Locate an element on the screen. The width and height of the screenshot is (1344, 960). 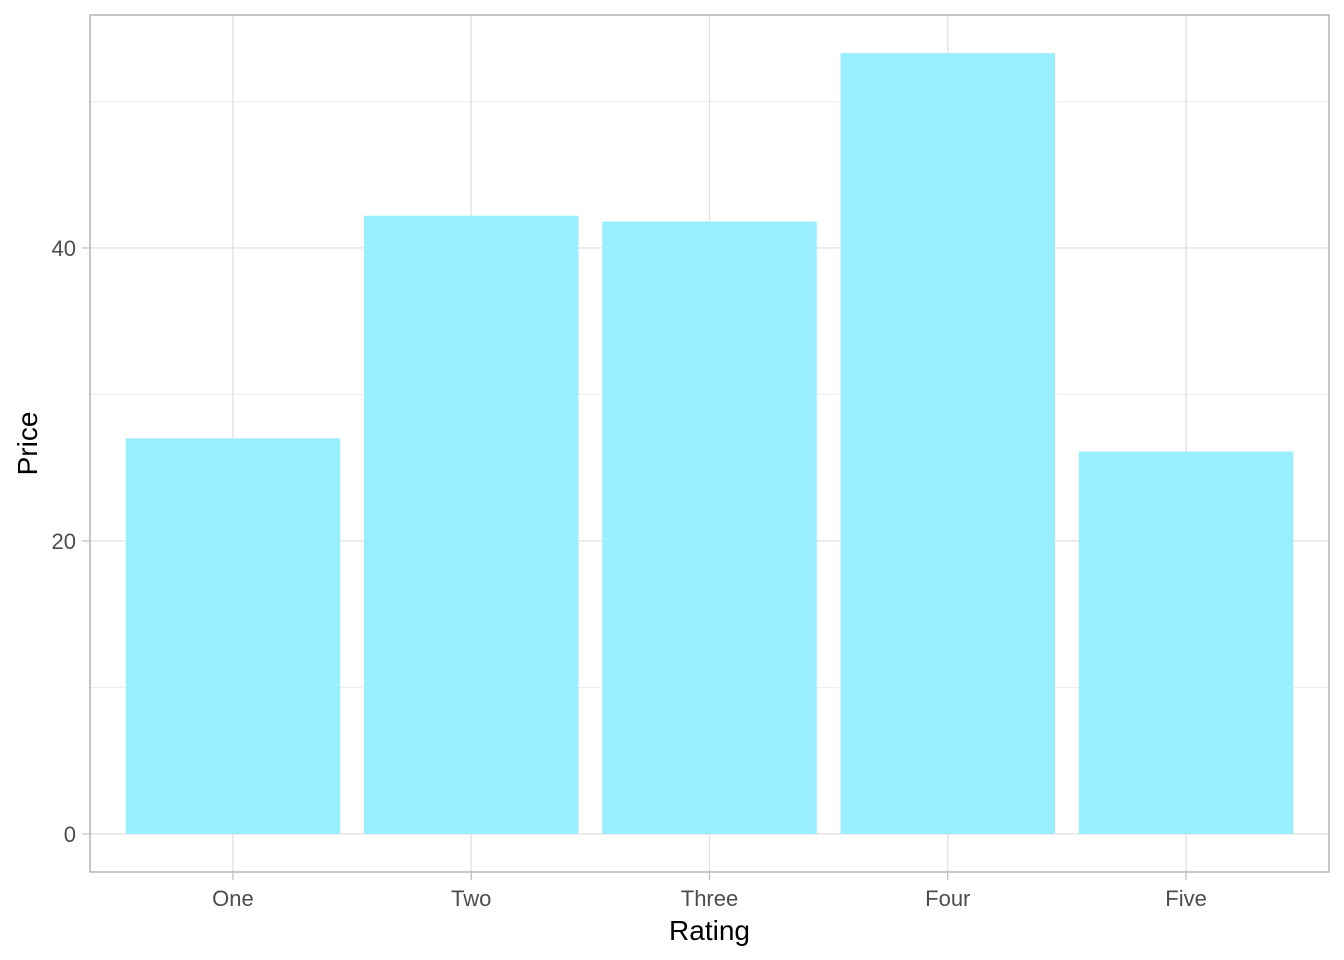
y-tick-label: 20 is located at coordinates (64, 541).